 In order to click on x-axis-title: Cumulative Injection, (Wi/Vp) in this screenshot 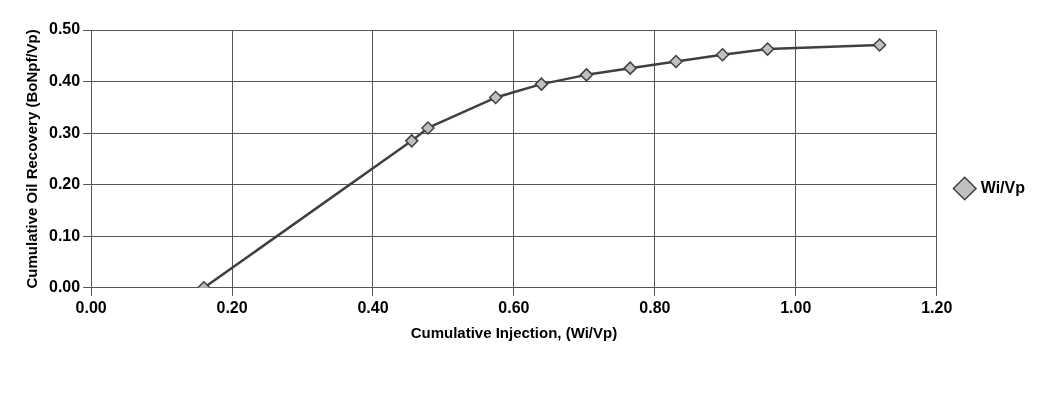, I will do `click(514, 333)`.